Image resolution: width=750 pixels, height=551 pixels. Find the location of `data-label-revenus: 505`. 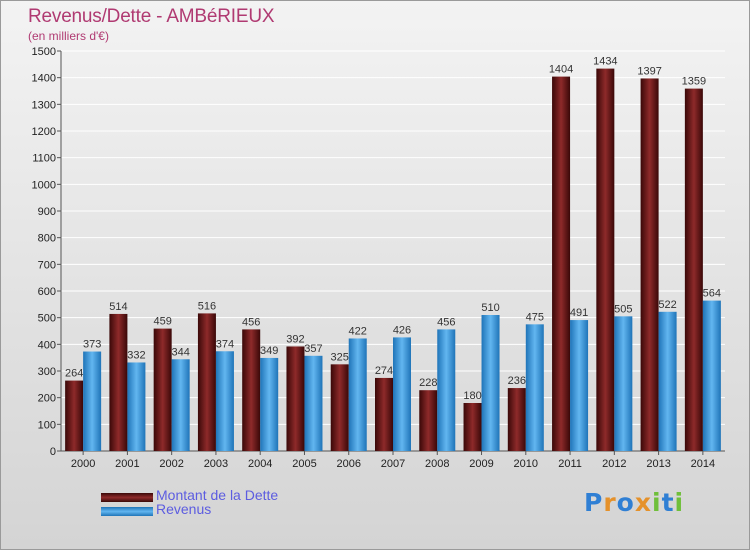

data-label-revenus: 505 is located at coordinates (623, 309).